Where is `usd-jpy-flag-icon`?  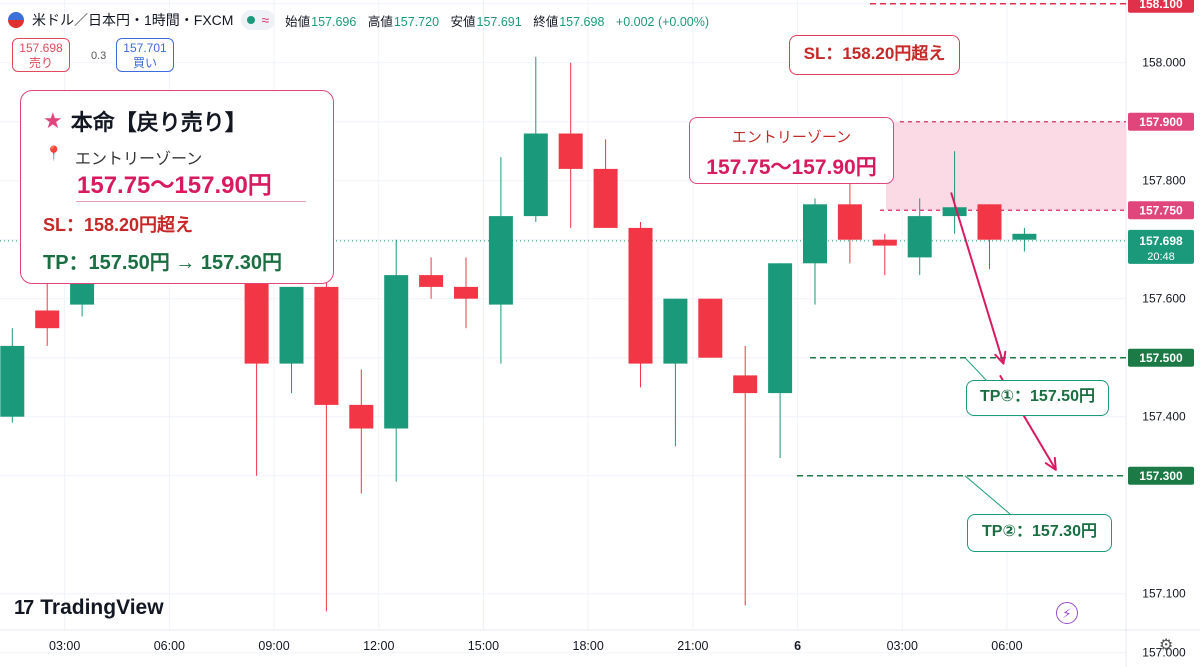 usd-jpy-flag-icon is located at coordinates (16, 20).